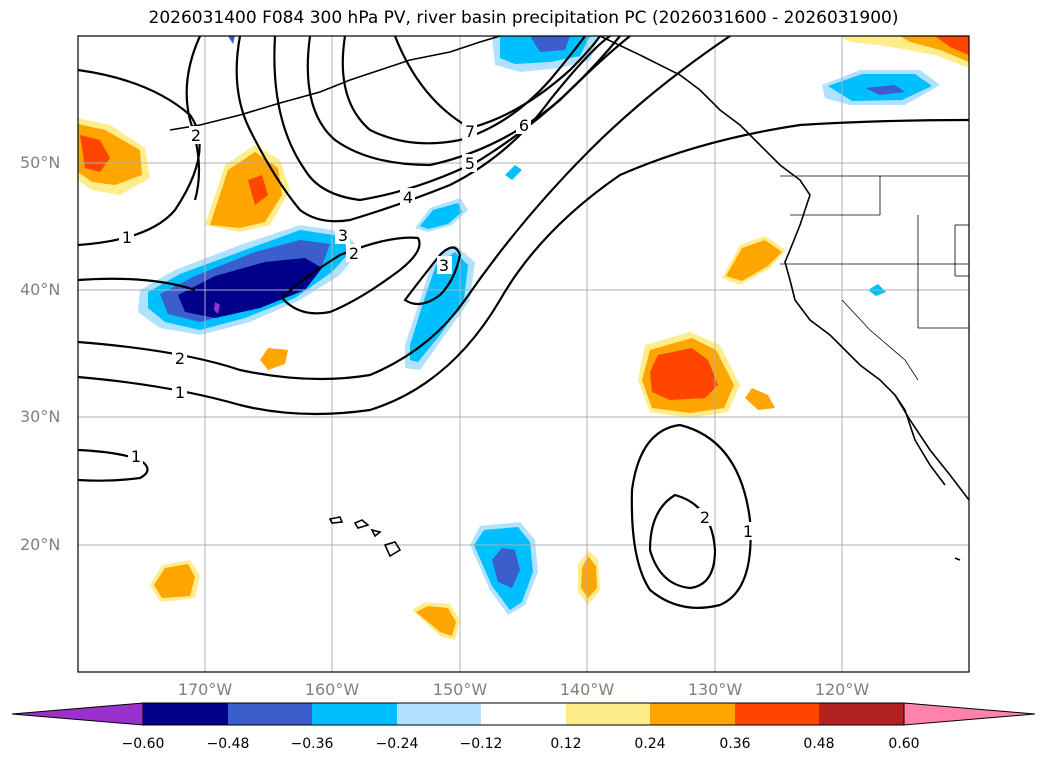 The image size is (1047, 765). Describe the element at coordinates (40, 544) in the screenshot. I see `lat-label: 20°N` at that location.